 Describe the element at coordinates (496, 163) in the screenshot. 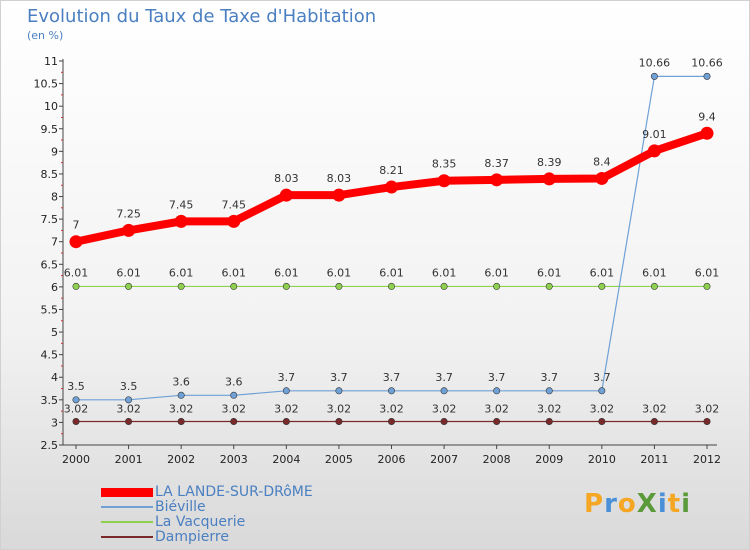

I see `data-label: 8.37` at that location.